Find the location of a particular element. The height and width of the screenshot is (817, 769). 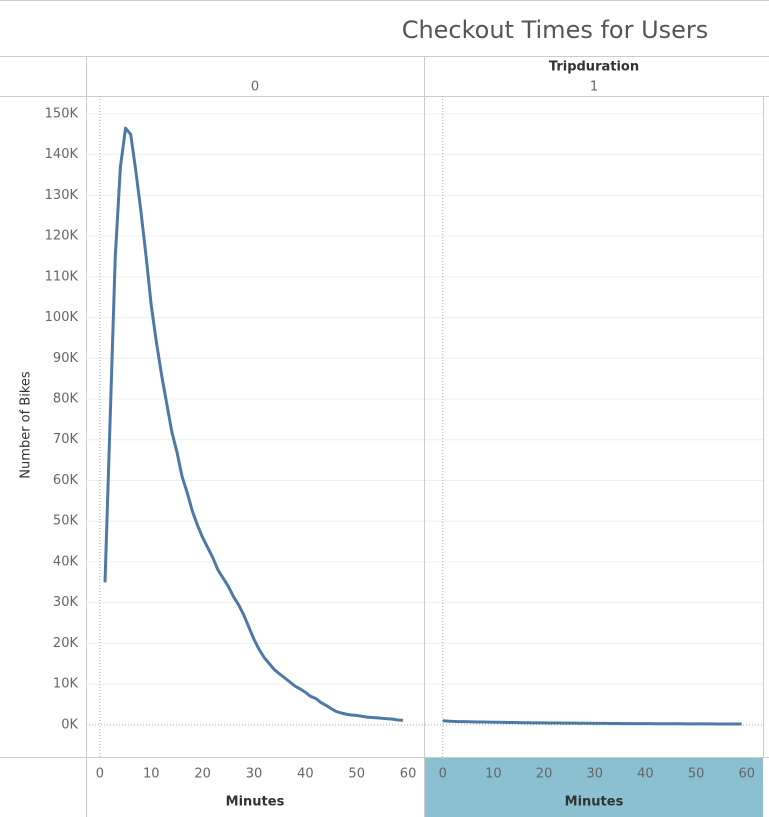

panel-label: 1 is located at coordinates (594, 87).